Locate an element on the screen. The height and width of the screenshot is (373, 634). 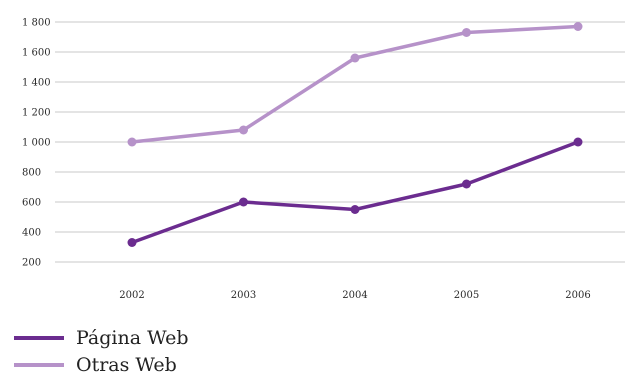
y-axis-tick-labels: 1 800 1 600 1 400 1 200 1 000 800 600 400 200 is located at coordinates (36, 143).